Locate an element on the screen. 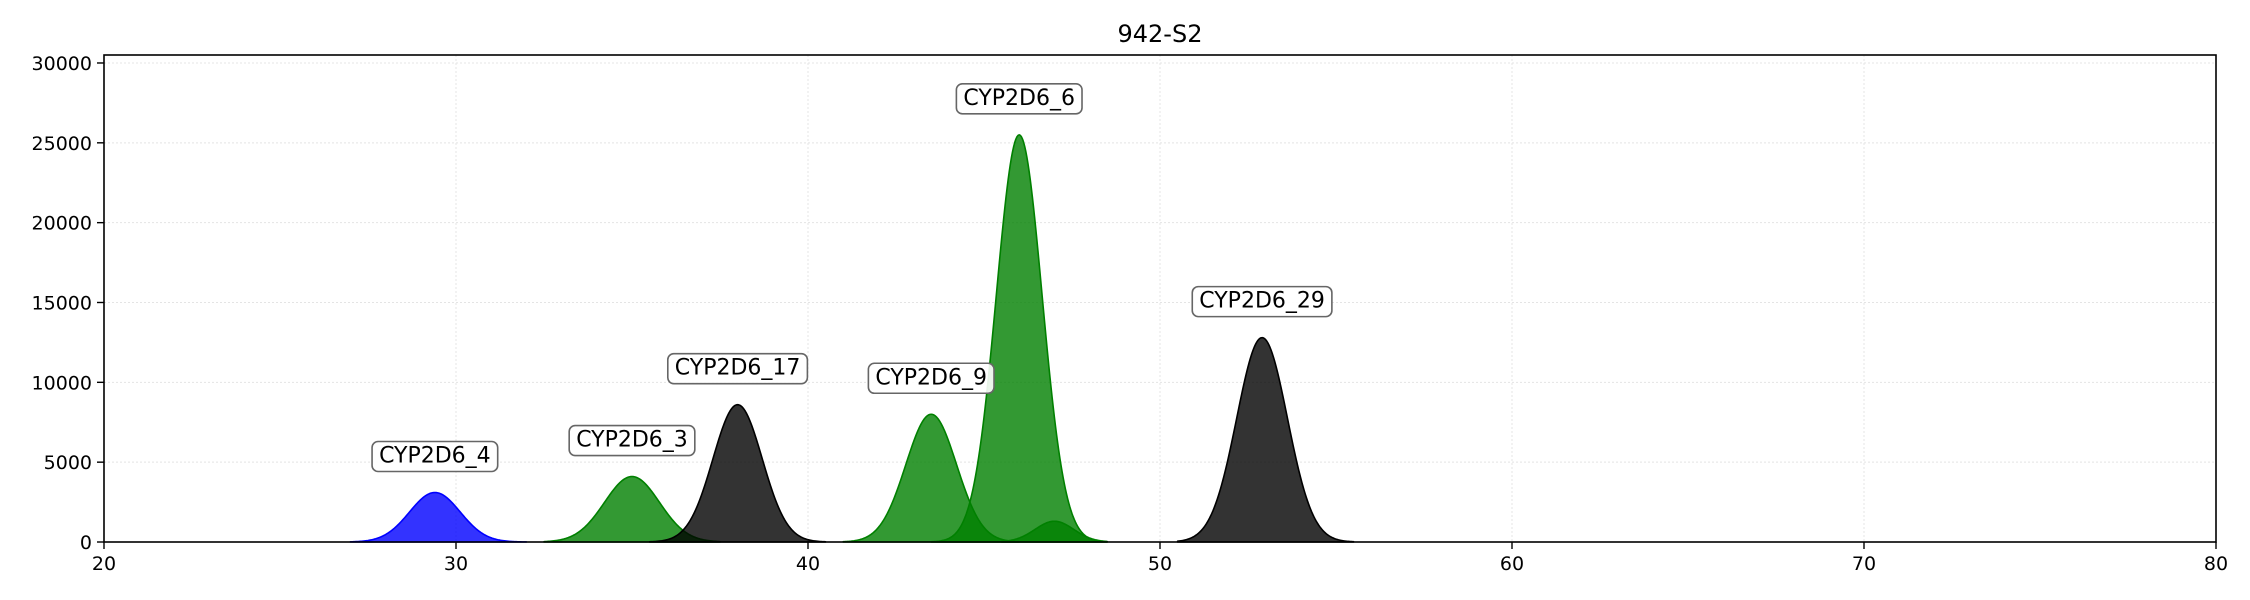 Image resolution: width=2250 pixels, height=600 pixels. peak-label: CYP2D6_4 is located at coordinates (435, 456).